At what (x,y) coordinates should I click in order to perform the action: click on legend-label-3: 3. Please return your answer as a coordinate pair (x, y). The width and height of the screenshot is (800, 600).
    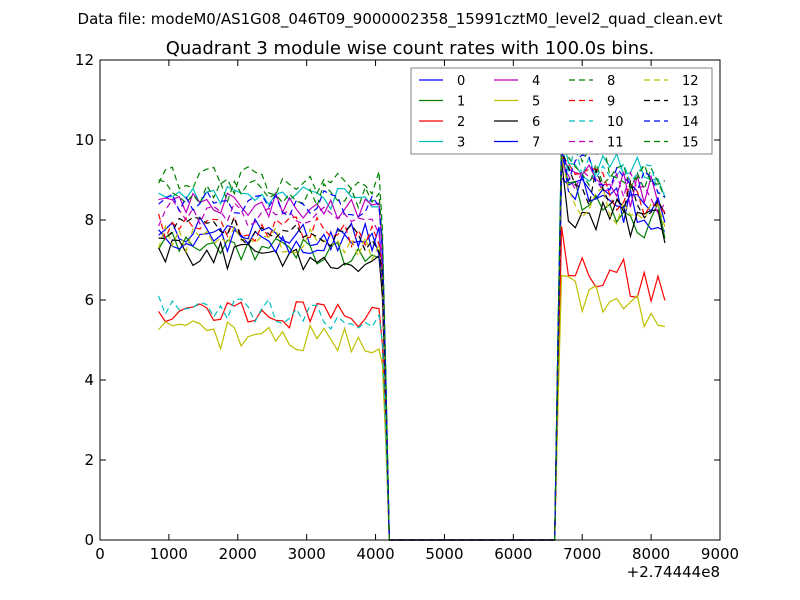
    Looking at the image, I should click on (461, 143).